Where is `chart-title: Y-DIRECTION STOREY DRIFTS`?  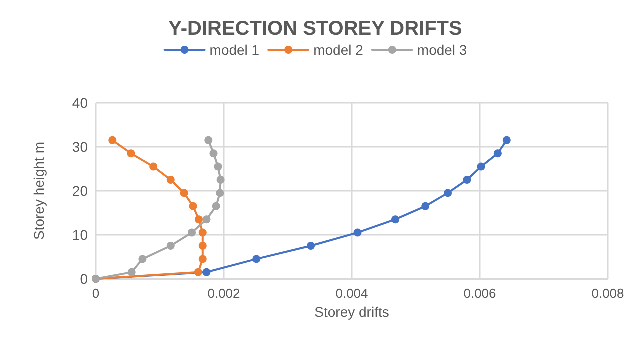 chart-title: Y-DIRECTION STOREY DRIFTS is located at coordinates (315, 29).